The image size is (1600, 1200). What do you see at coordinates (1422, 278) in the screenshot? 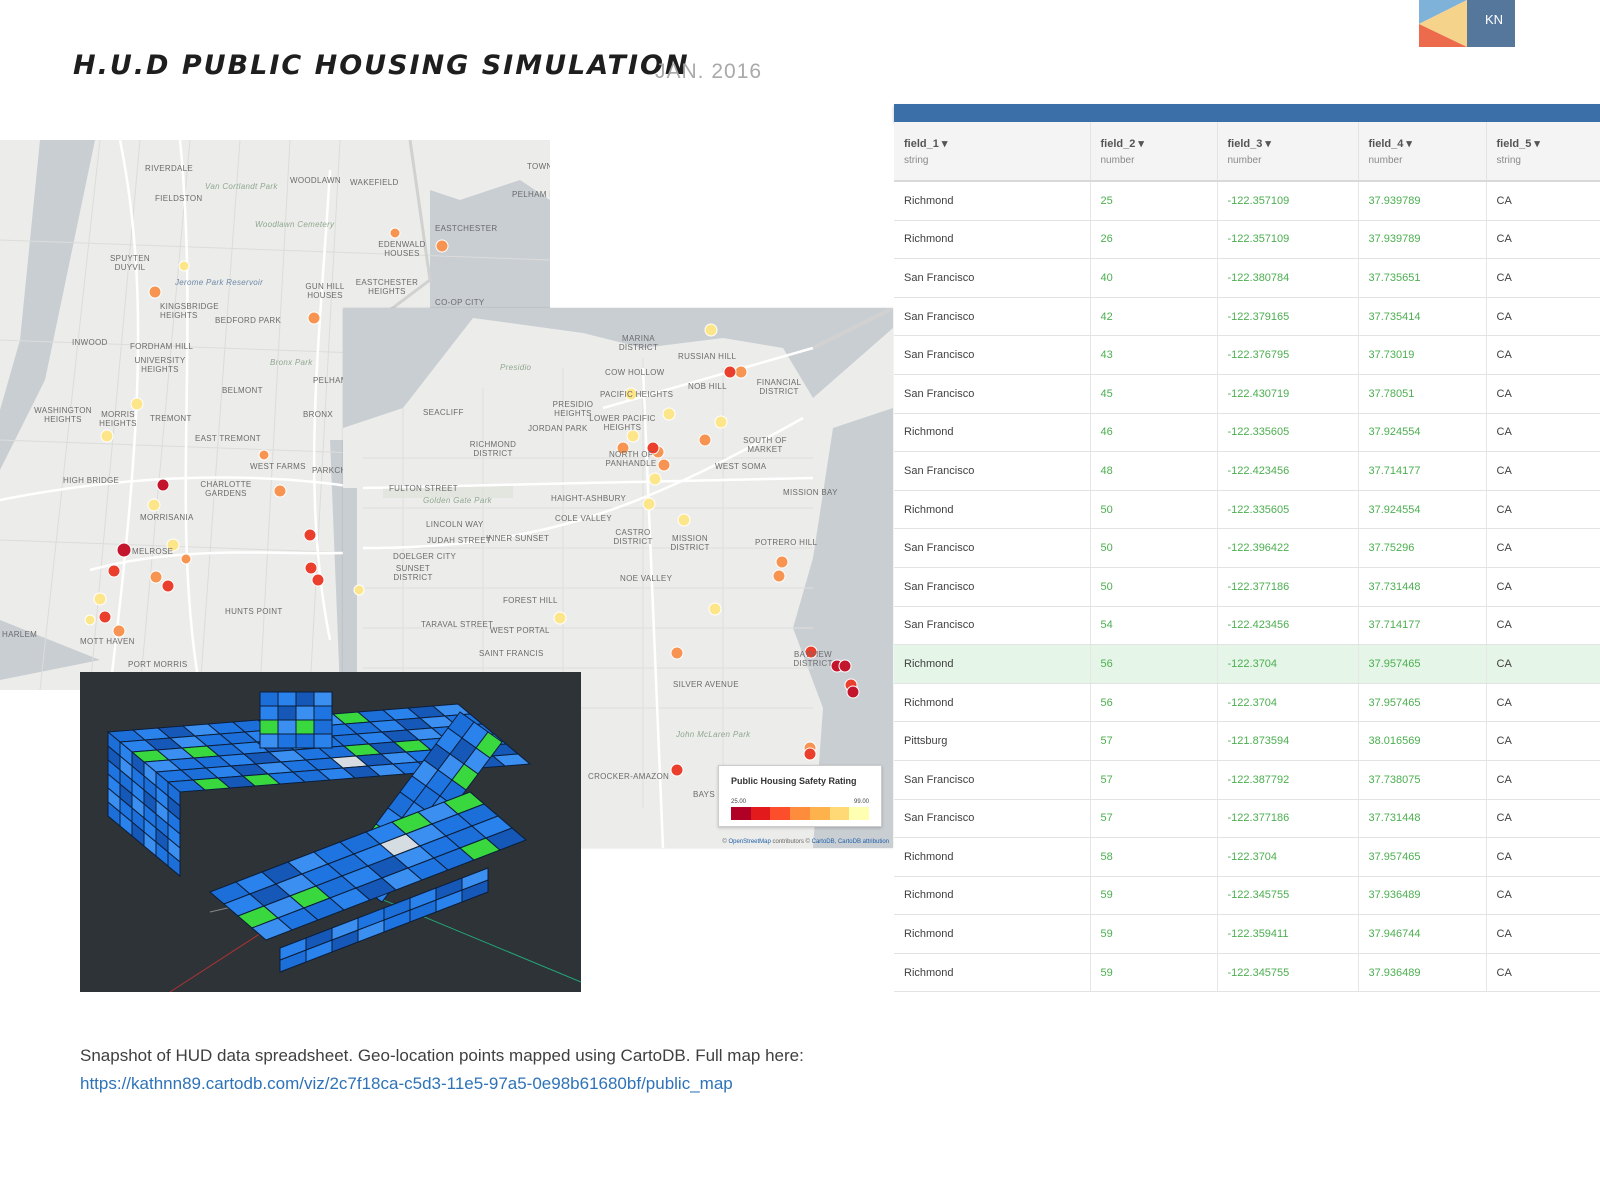
I see `table-cell: 37.735651` at bounding box center [1422, 278].